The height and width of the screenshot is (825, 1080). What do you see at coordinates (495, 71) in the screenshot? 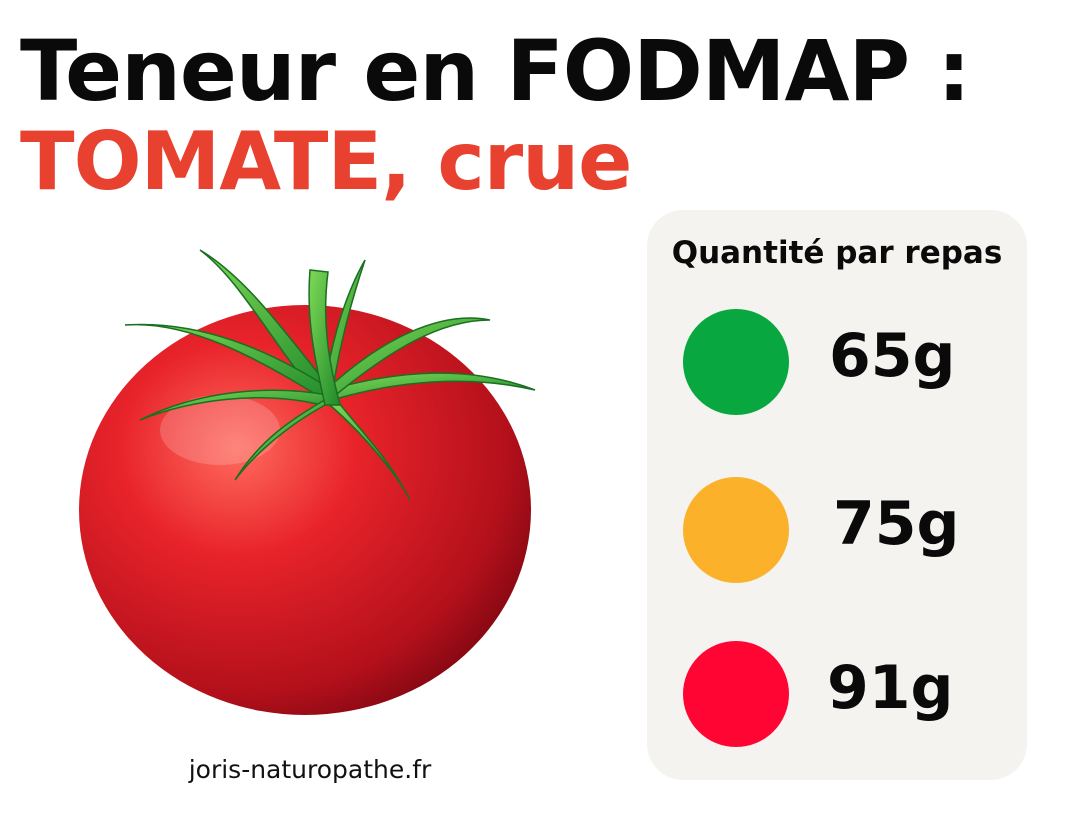
I see `page-title: Teneur en FODMAP :` at bounding box center [495, 71].